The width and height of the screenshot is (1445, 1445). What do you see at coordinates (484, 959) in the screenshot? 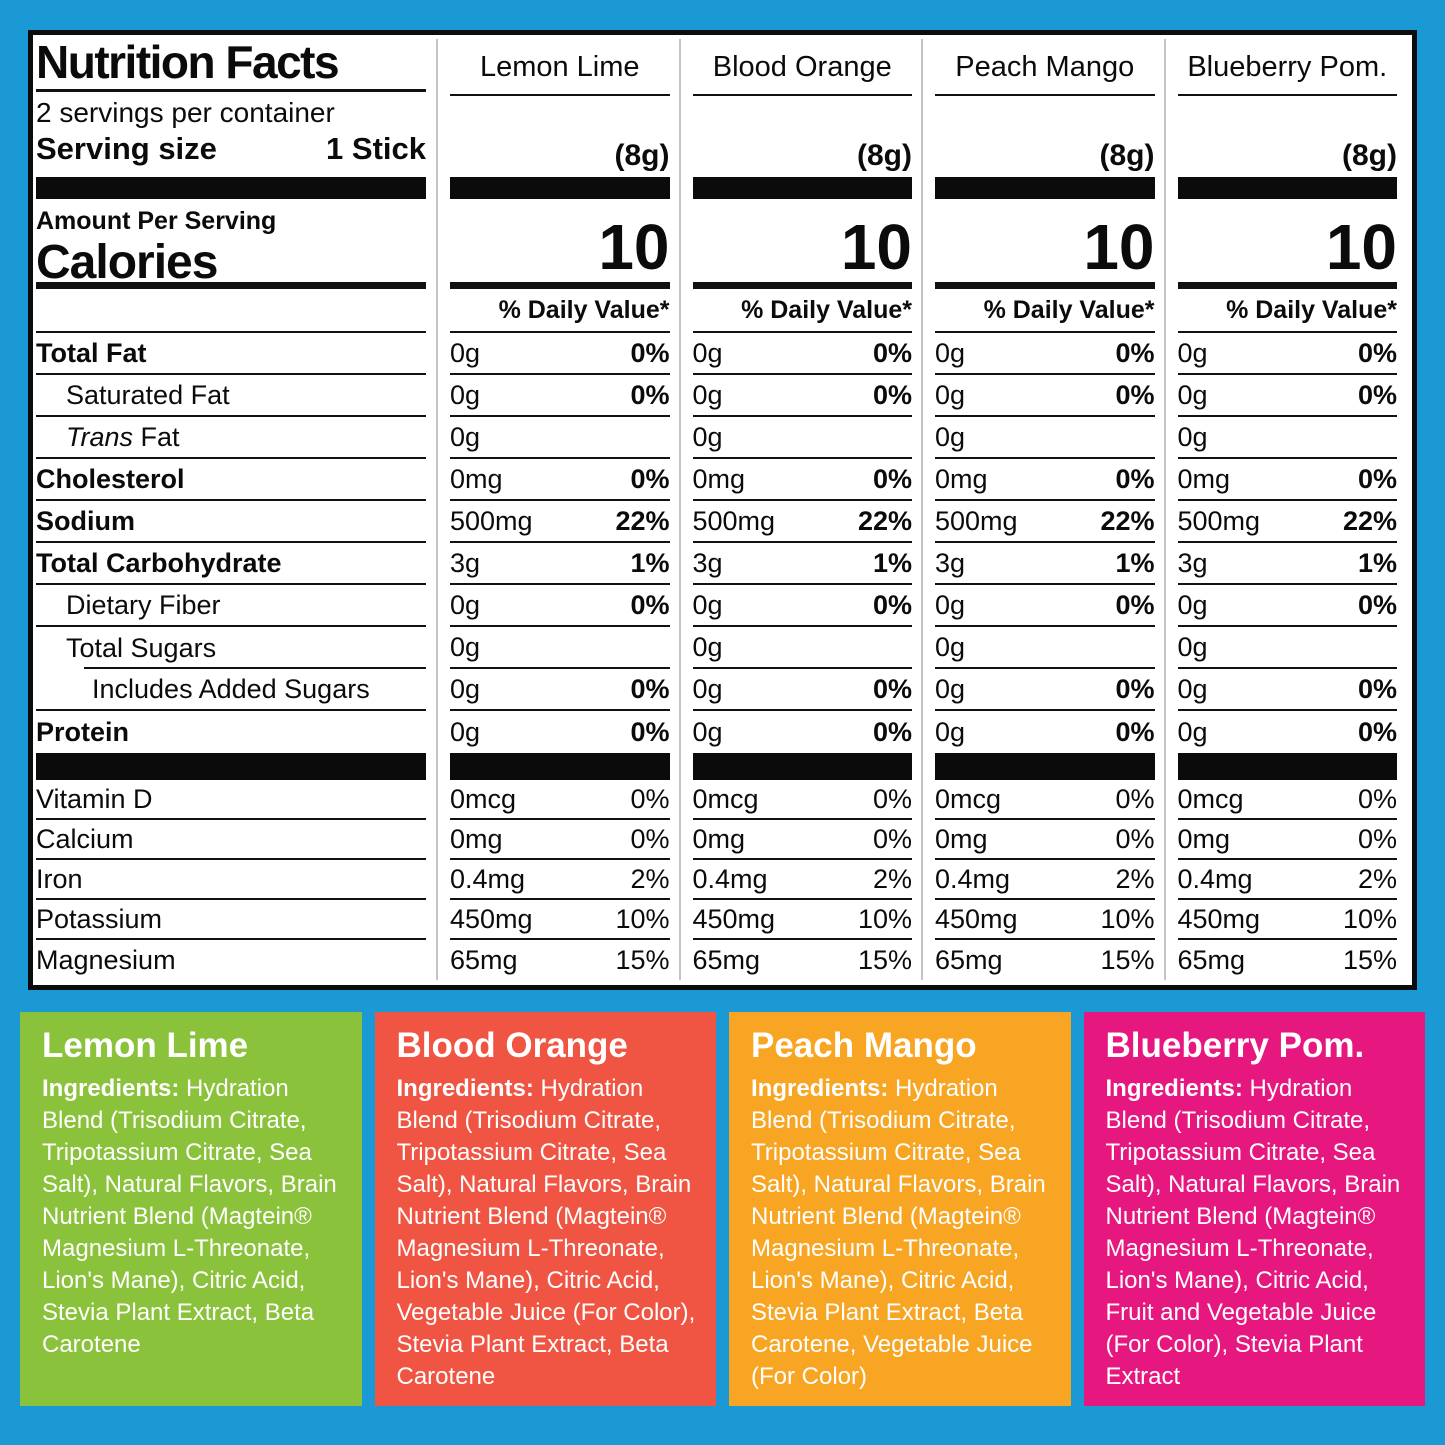
I see `nutrient-amount: 65mg` at bounding box center [484, 959].